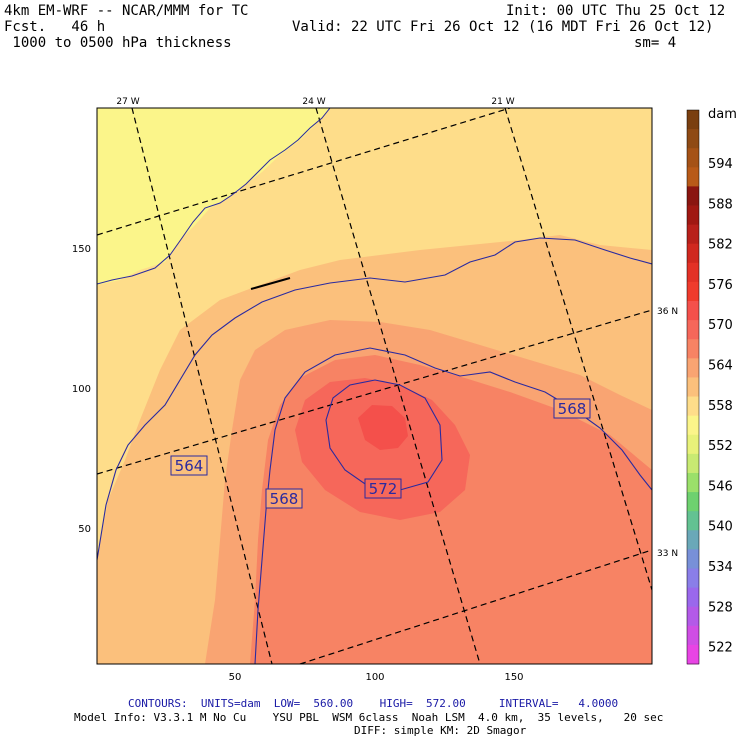  What do you see at coordinates (513, 677) in the screenshot?
I see `x-tick-150: 150` at bounding box center [513, 677].